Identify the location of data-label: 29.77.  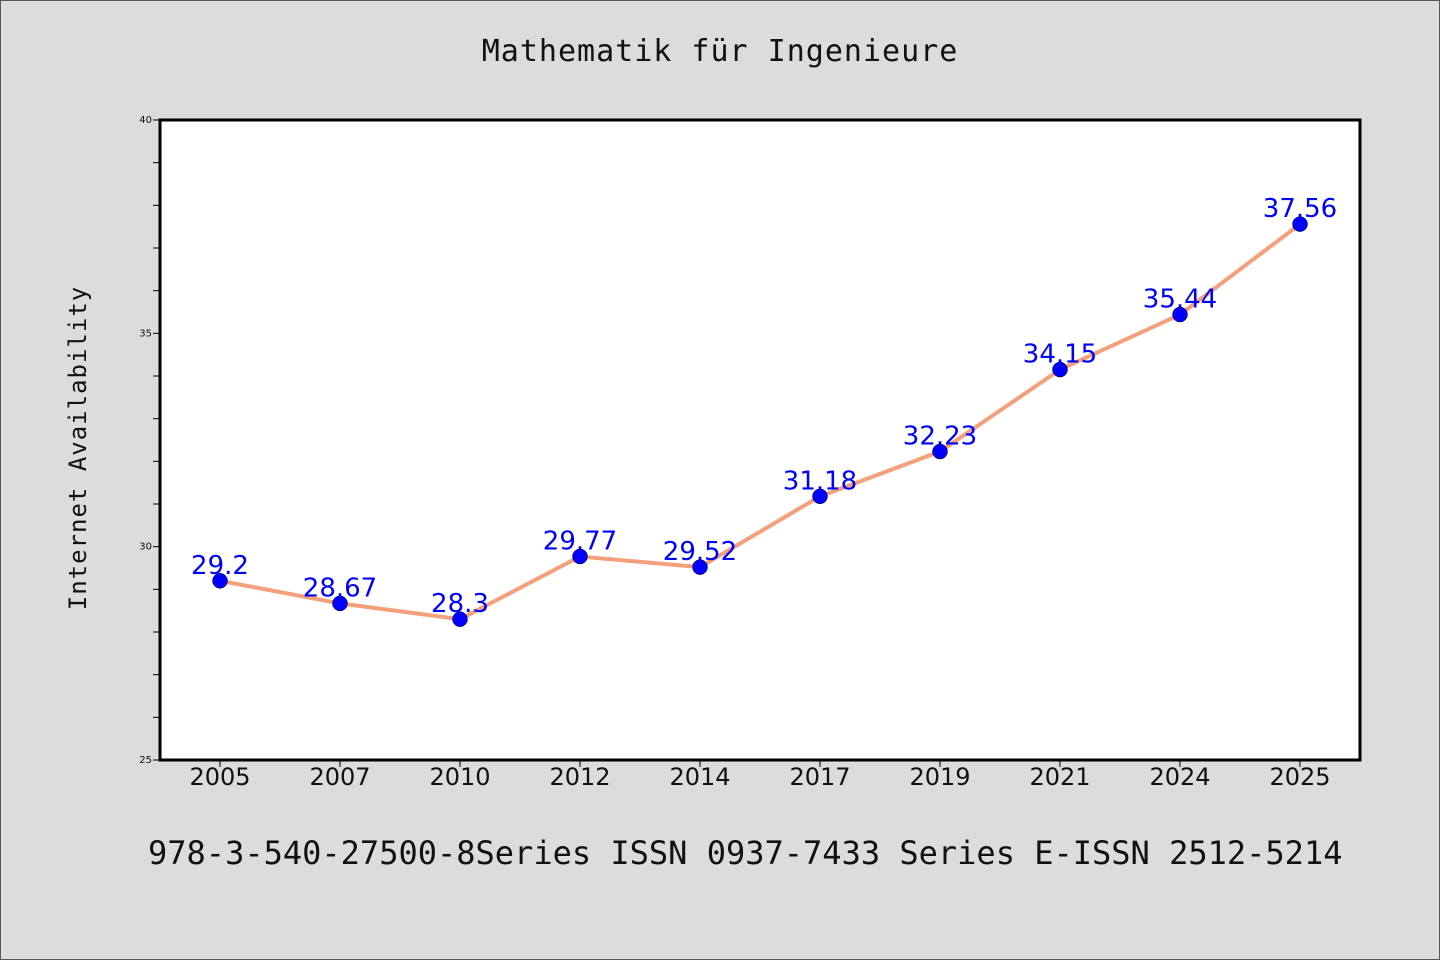
(580, 541).